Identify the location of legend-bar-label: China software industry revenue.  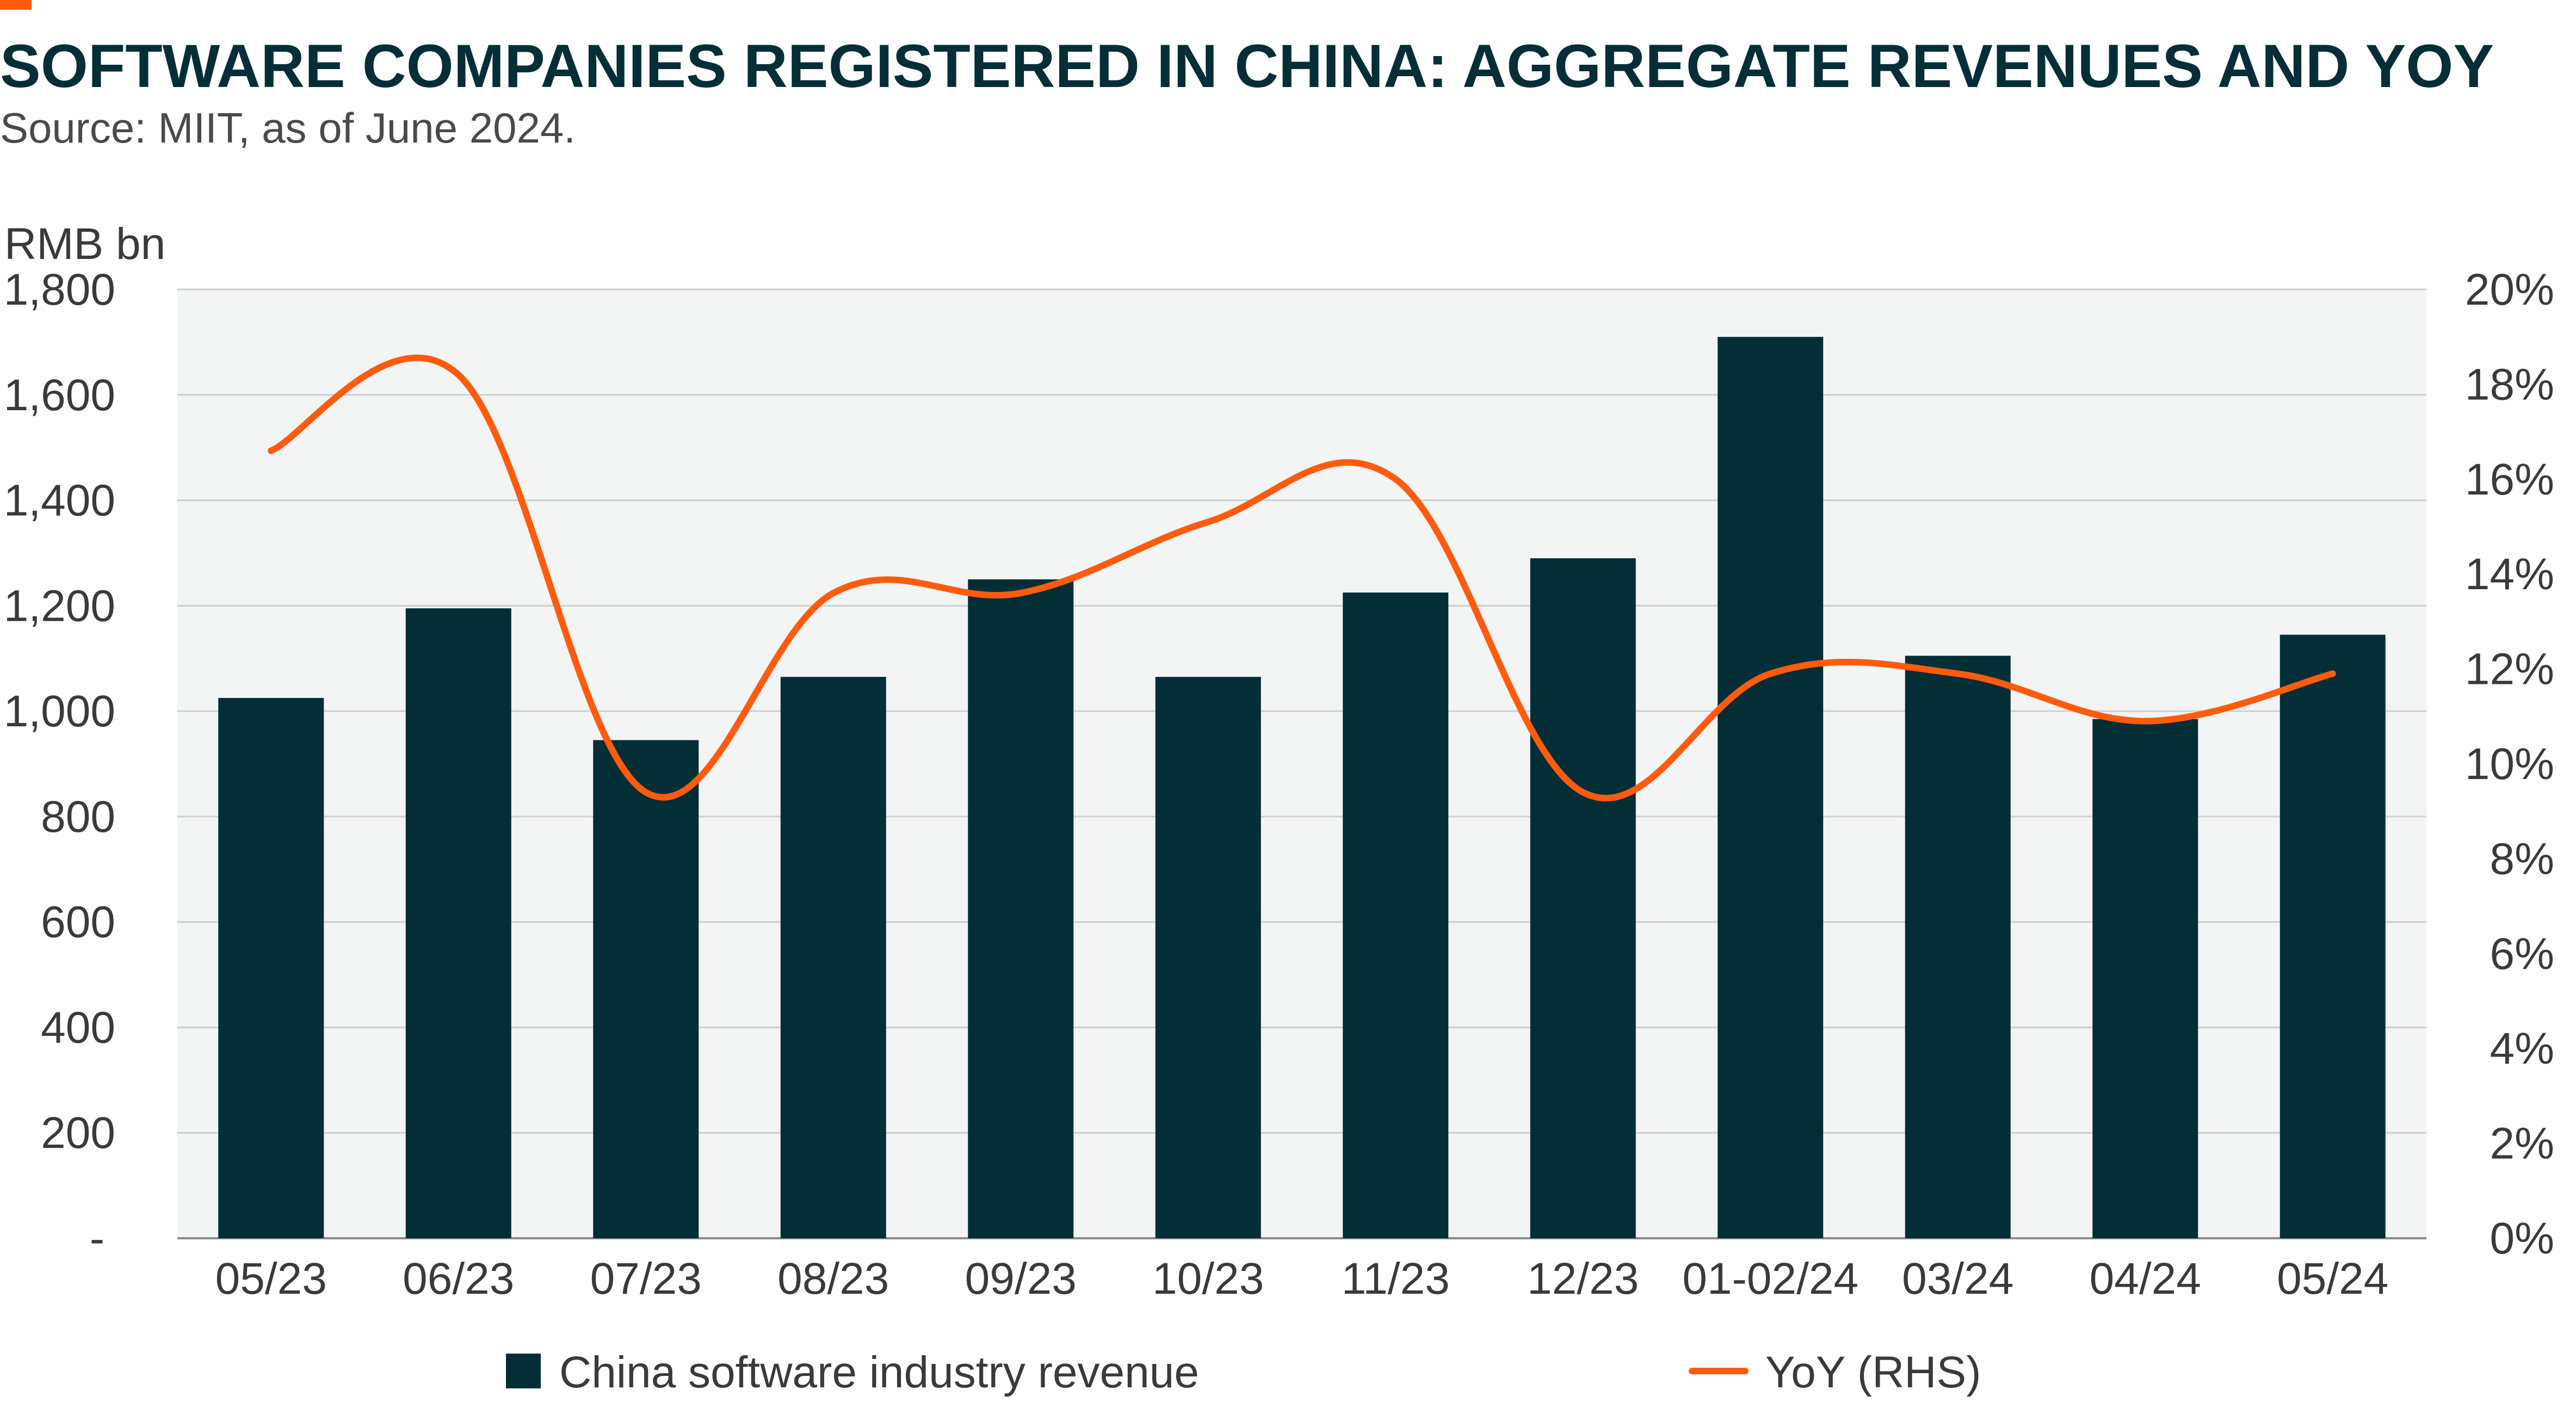
(879, 1372).